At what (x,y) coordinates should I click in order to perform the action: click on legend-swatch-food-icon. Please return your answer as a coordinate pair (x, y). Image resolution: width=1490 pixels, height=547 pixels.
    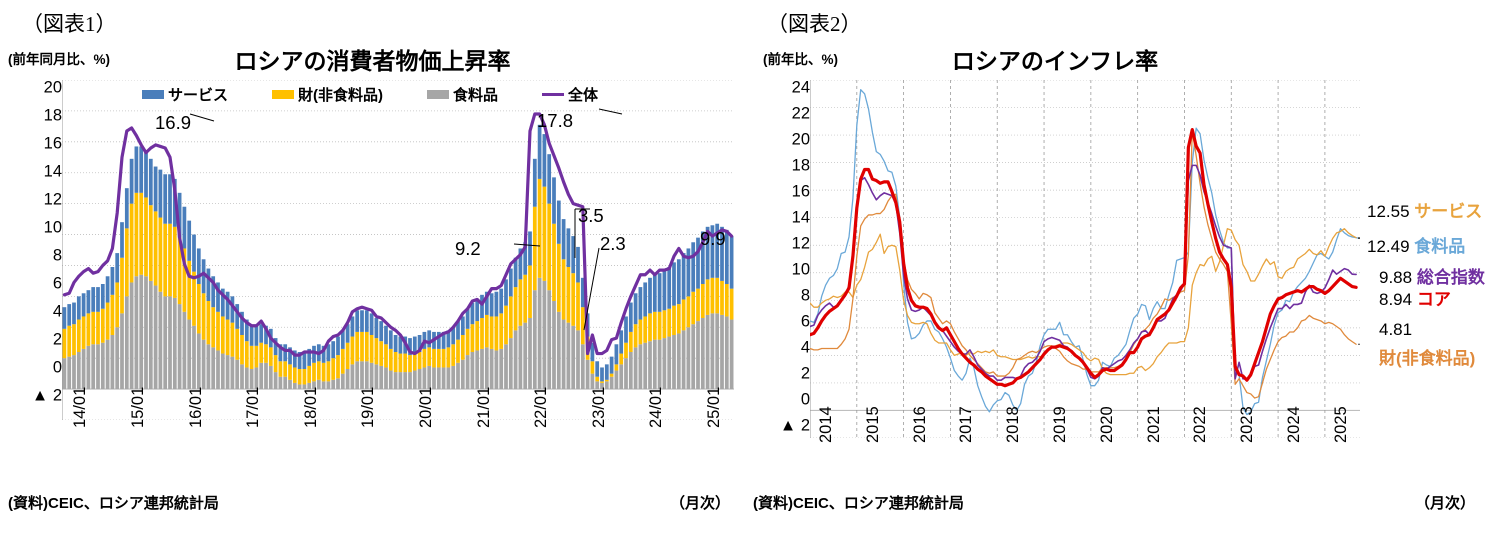
    Looking at the image, I should click on (438, 94).